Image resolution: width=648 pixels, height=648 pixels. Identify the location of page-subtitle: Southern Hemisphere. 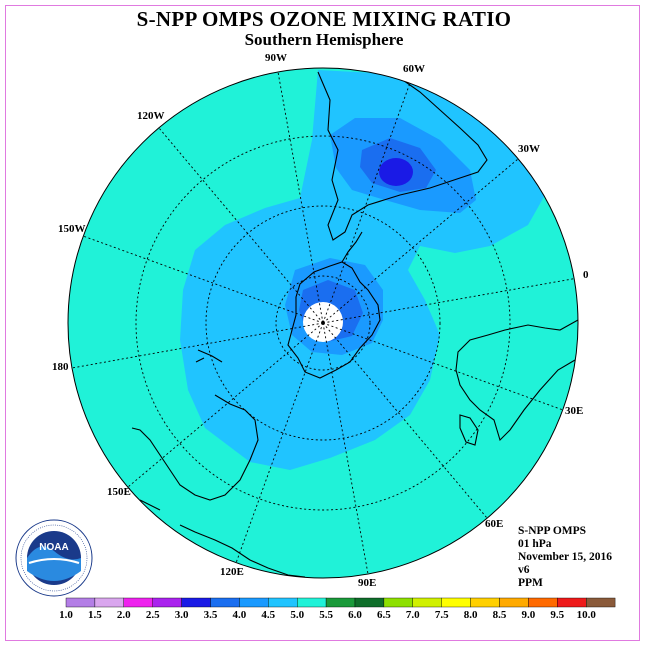
(324, 39).